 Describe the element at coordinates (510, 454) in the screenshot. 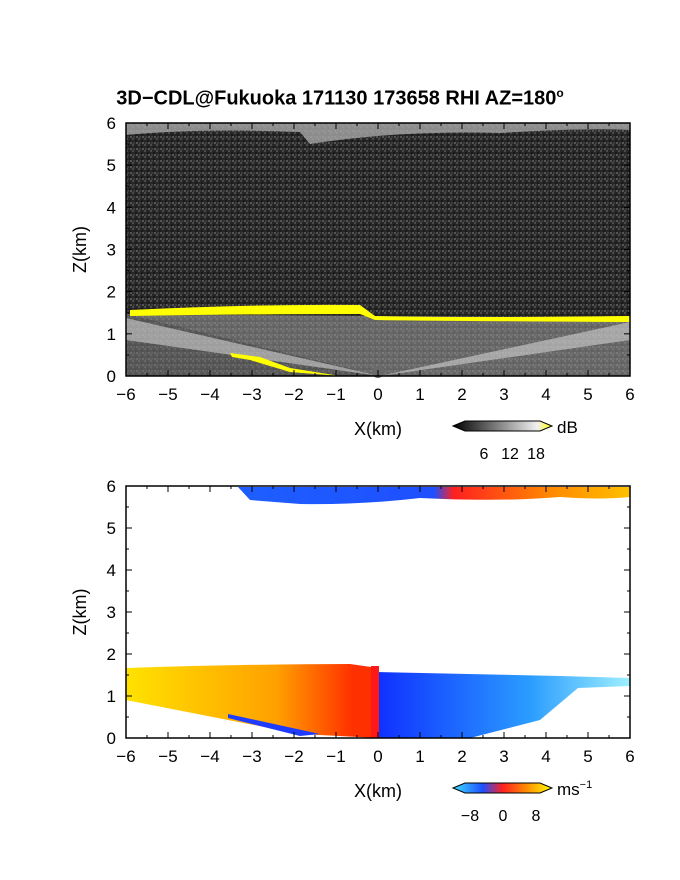

I see `reflectivity-colorbar-tick-1: 12` at that location.